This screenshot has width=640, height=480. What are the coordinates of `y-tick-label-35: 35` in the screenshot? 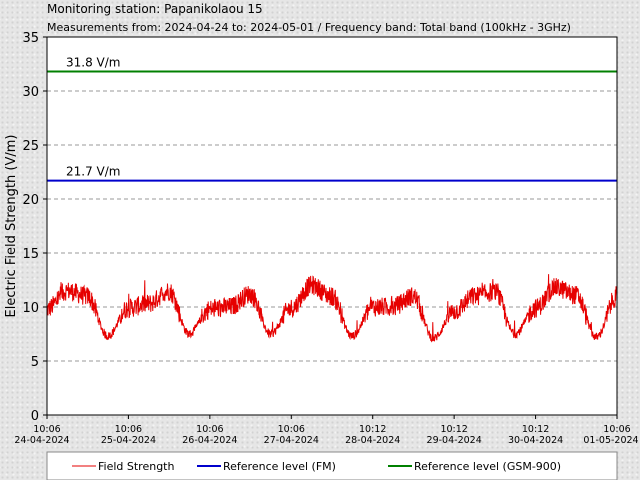 It's located at (30, 38).